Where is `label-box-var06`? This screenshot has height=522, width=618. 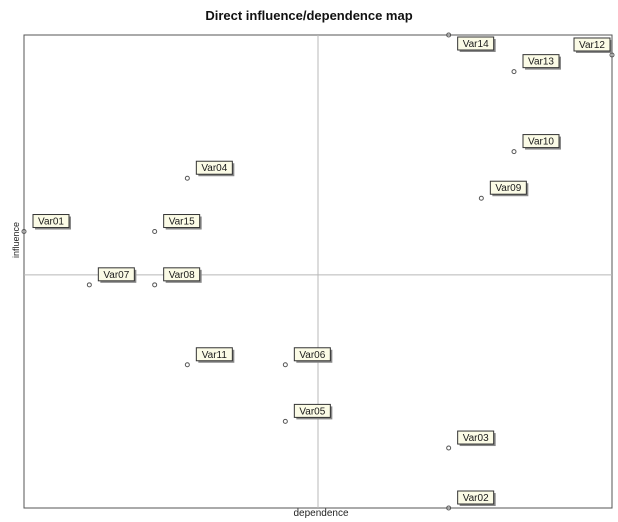
label-box-var06 is located at coordinates (312, 354).